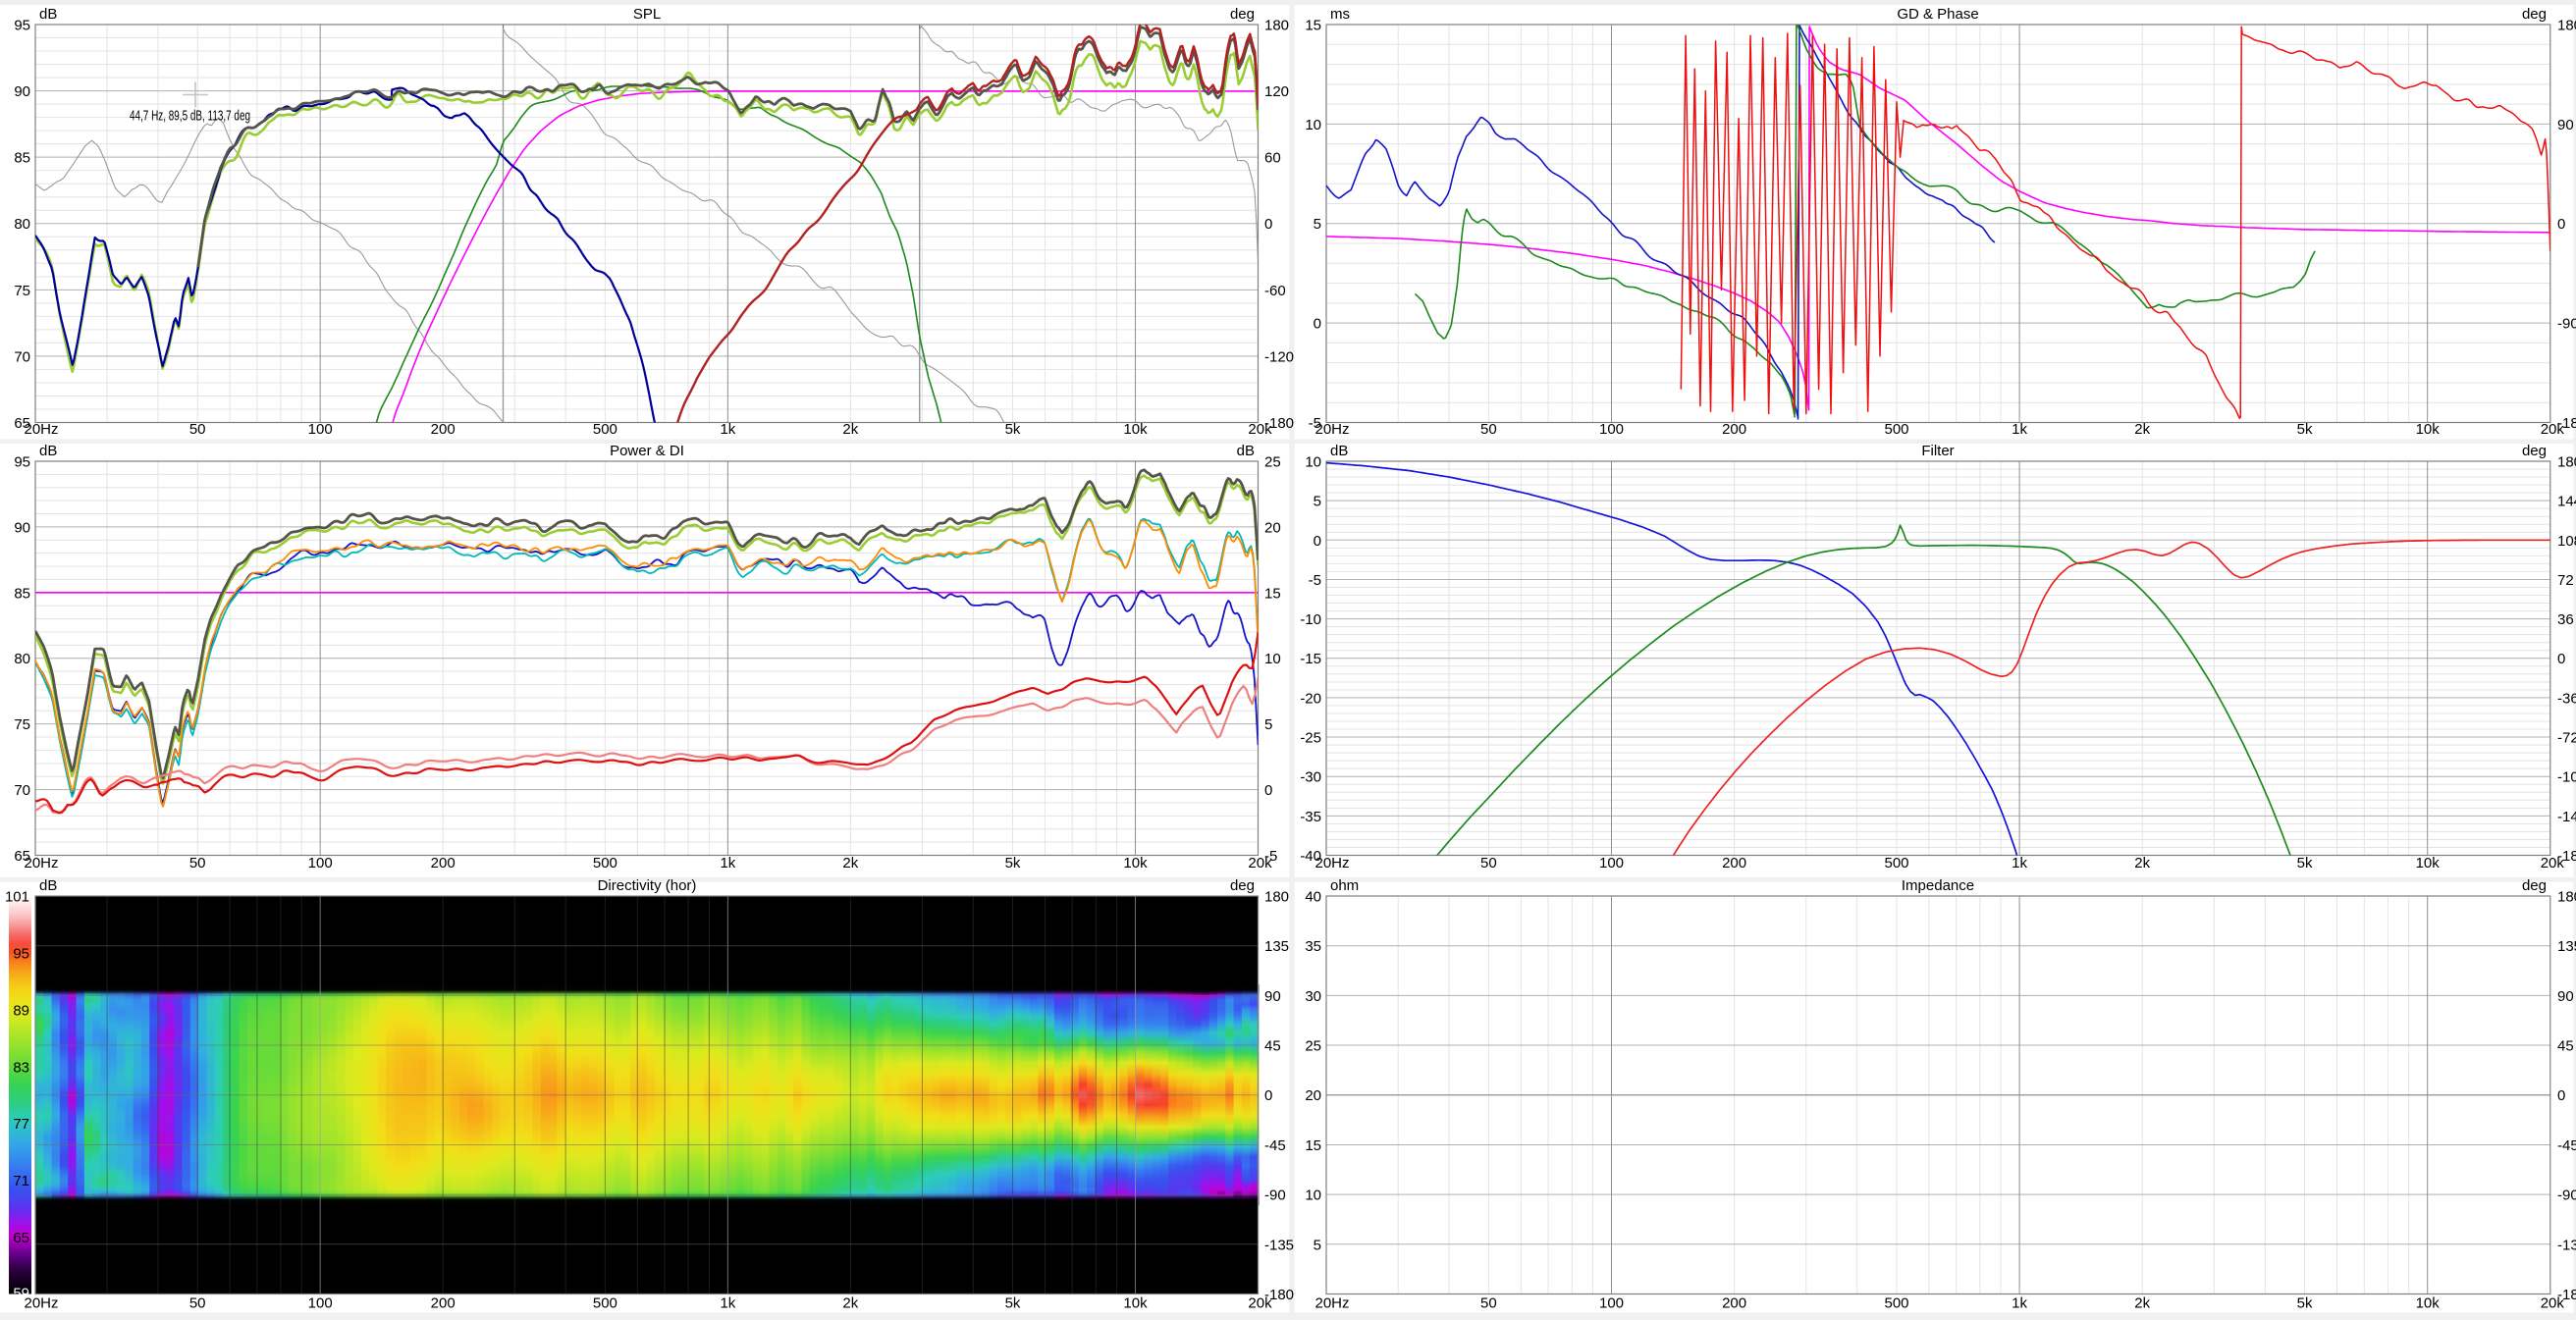  What do you see at coordinates (1937, 451) in the screenshot?
I see `svg-text: Filter` at bounding box center [1937, 451].